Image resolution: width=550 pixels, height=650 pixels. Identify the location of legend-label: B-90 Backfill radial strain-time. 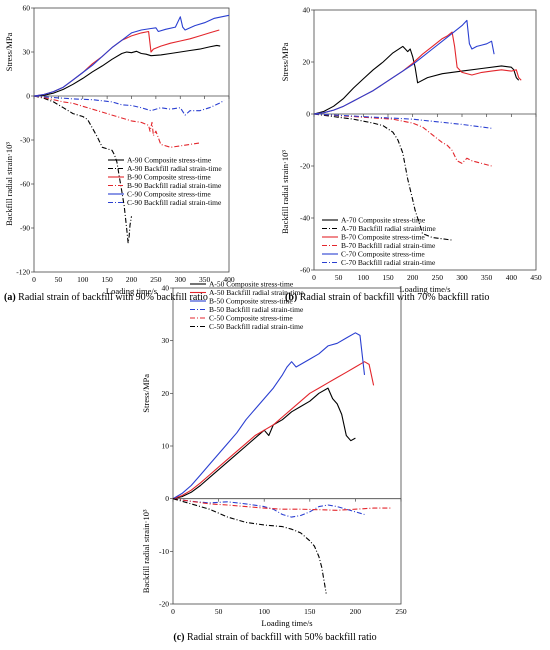
(174, 185).